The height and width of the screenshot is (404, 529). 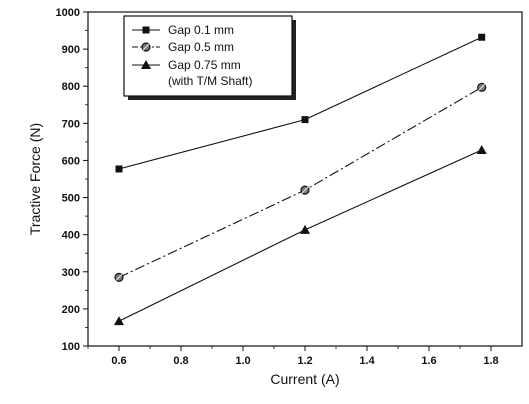 What do you see at coordinates (71, 347) in the screenshot?
I see `y-tick-label-0: 100` at bounding box center [71, 347].